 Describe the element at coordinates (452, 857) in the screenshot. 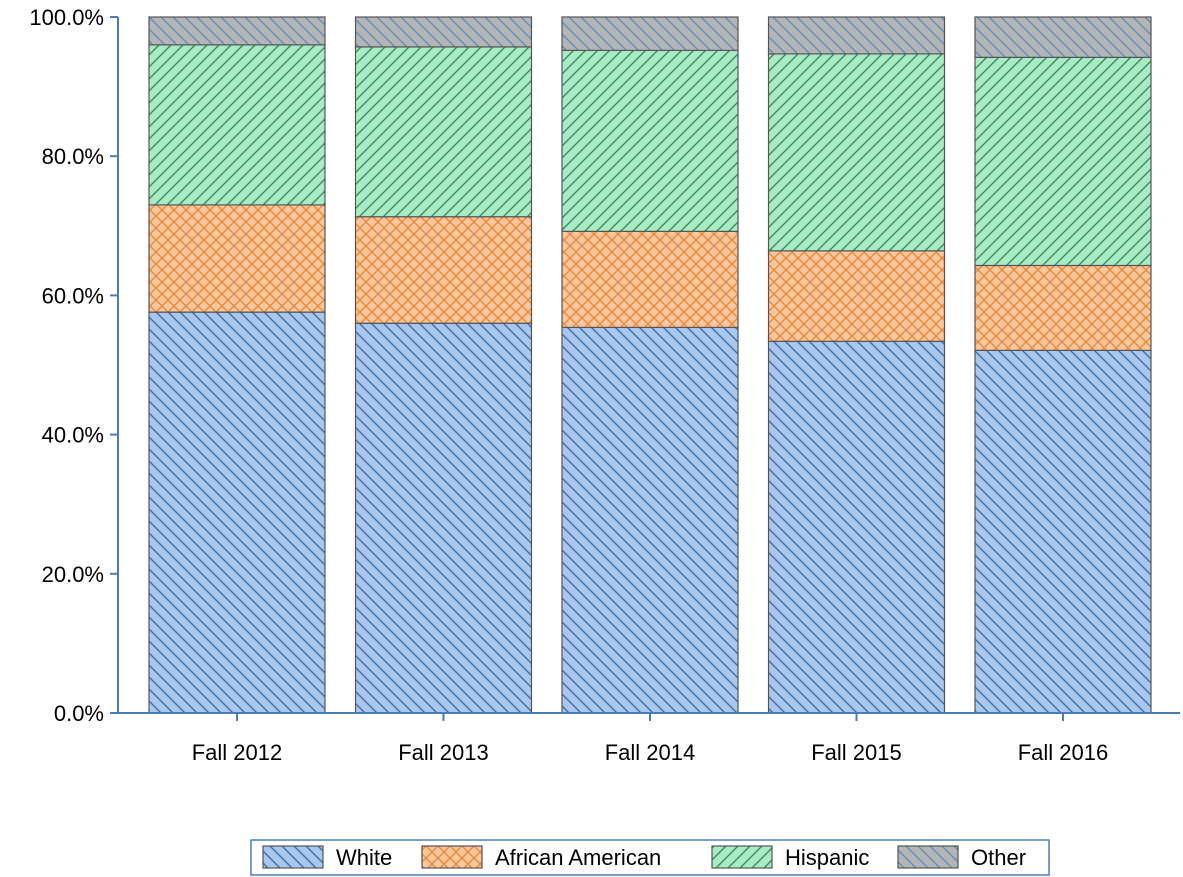

I see `legend-swatch-african-american` at that location.